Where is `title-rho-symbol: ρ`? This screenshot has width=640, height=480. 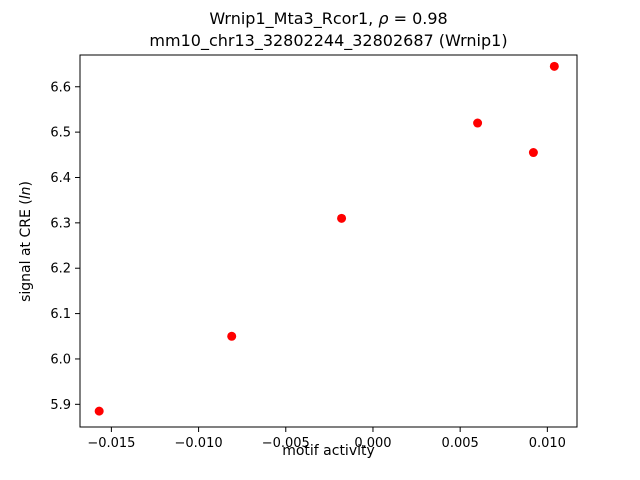 title-rho-symbol: ρ is located at coordinates (383, 18).